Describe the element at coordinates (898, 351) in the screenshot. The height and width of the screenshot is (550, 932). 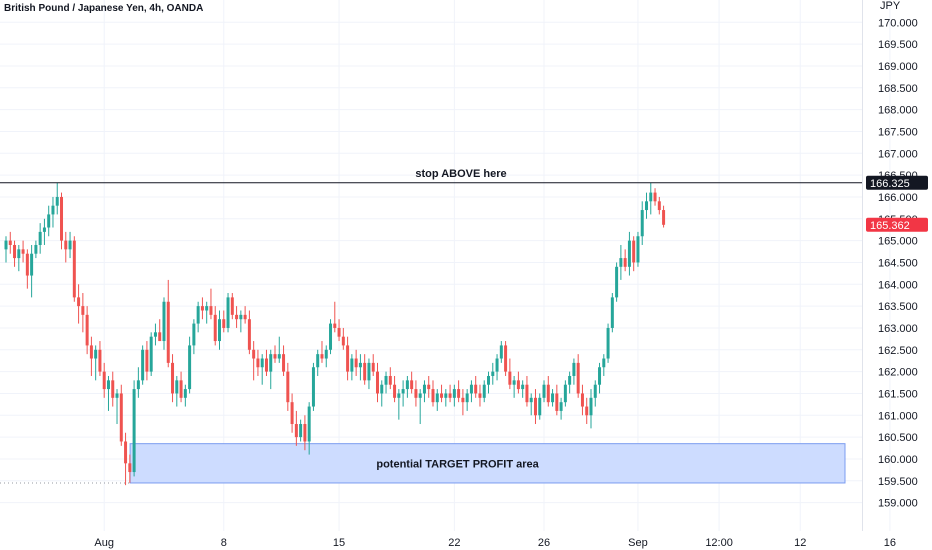
I see `y-tick-label: 162.500` at that location.